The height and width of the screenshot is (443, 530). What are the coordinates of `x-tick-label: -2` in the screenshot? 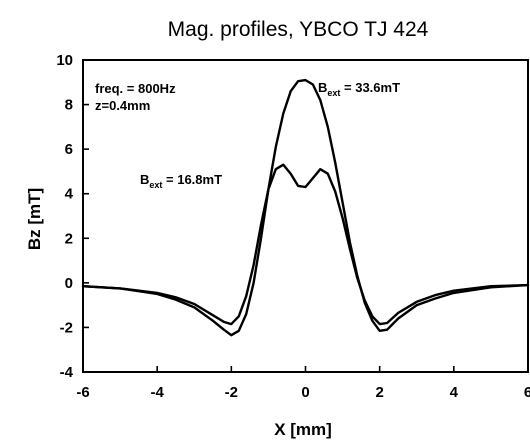 It's located at (231, 392).